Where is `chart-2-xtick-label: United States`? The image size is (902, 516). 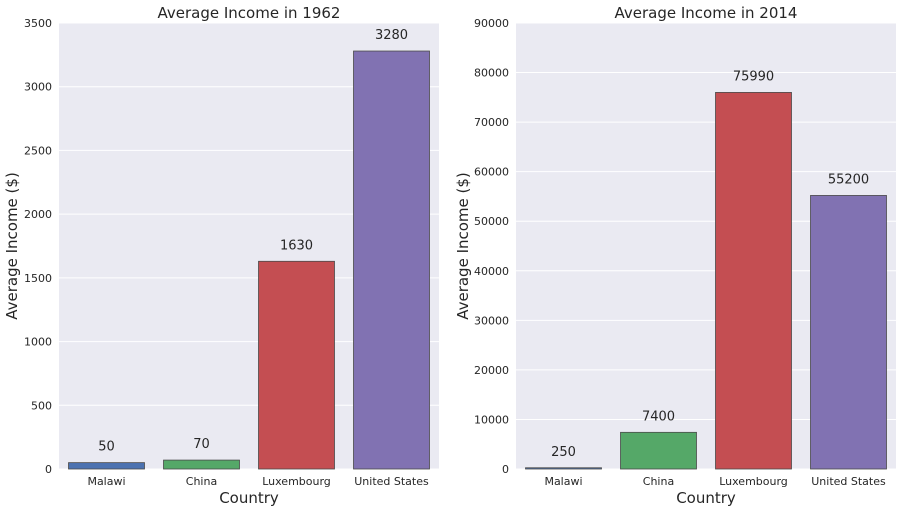 chart-2-xtick-label: United States is located at coordinates (848, 481).